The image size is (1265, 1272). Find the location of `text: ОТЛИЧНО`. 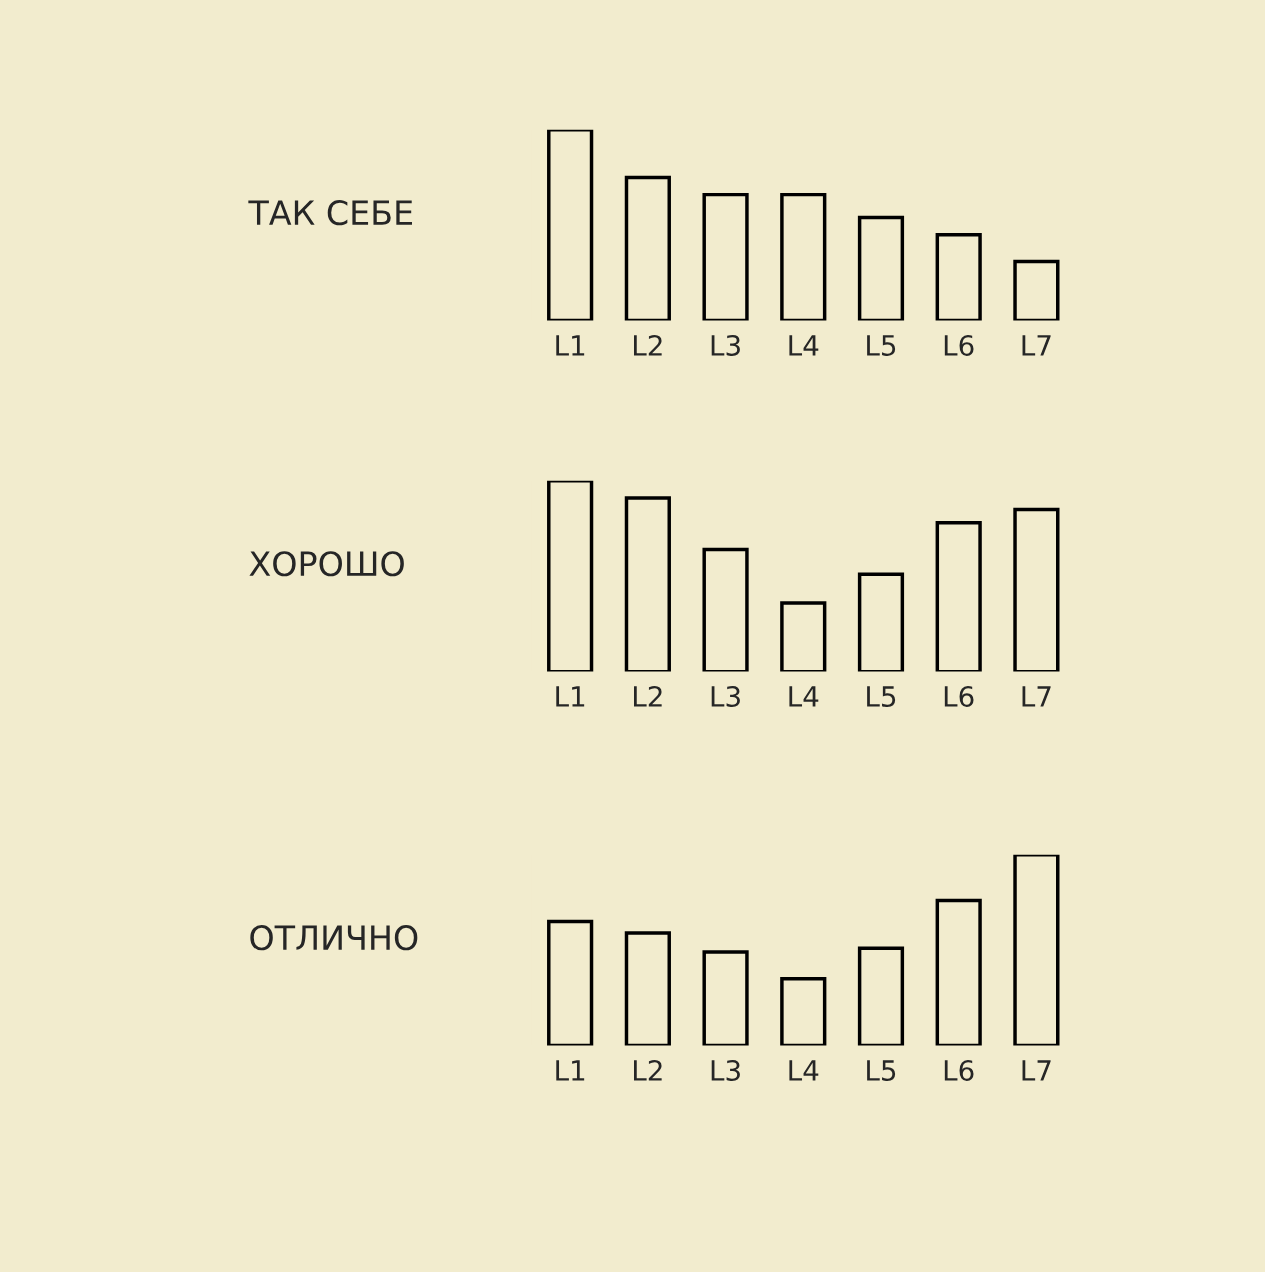

text: ОТЛИЧНО is located at coordinates (334, 938).